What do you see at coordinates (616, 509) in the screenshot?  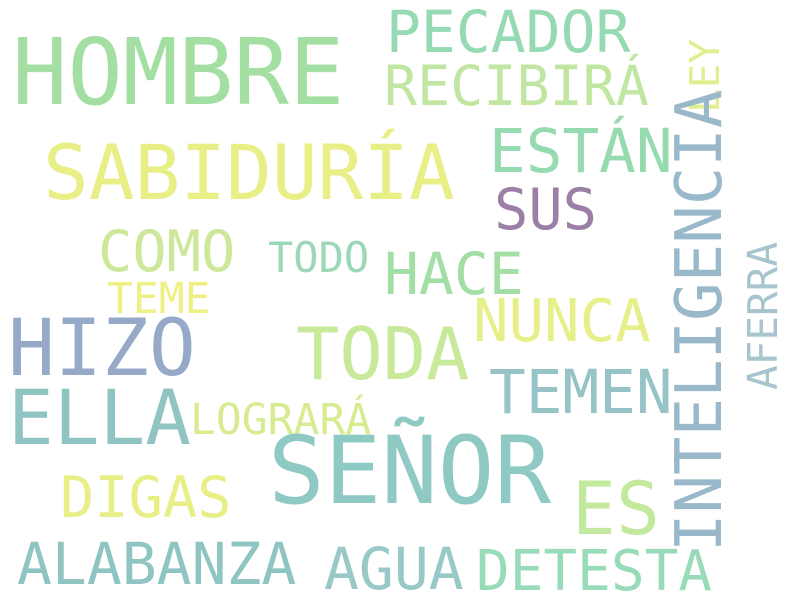 I see `word-es: ES` at bounding box center [616, 509].